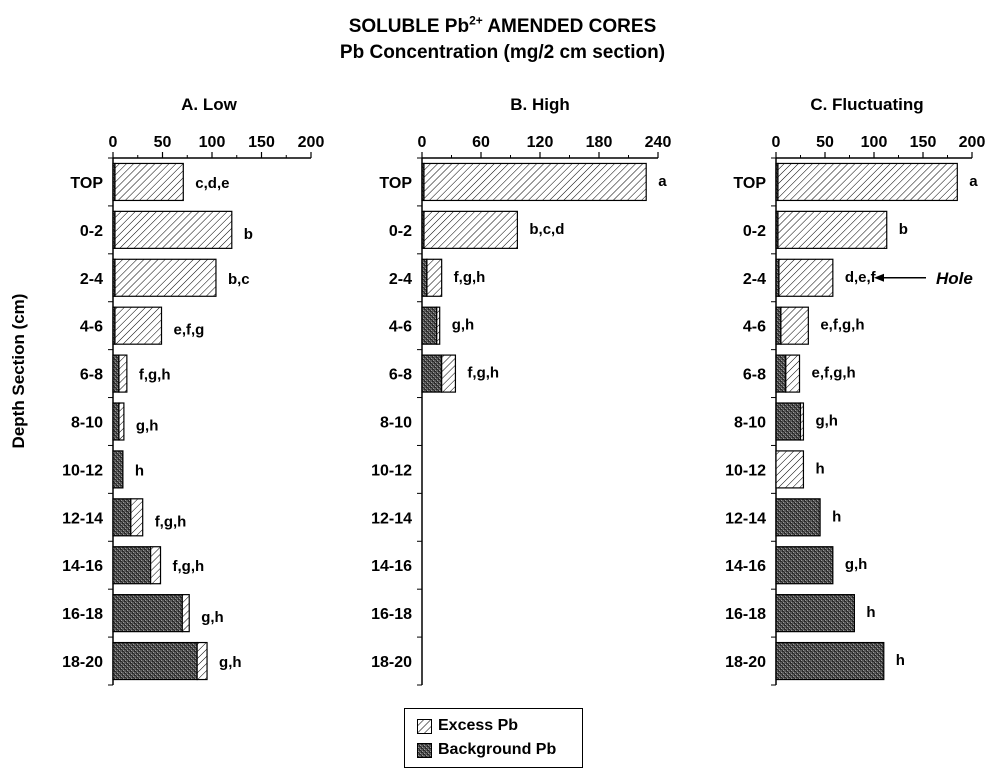  What do you see at coordinates (424, 726) in the screenshot?
I see `hatch-swatch-icon` at bounding box center [424, 726].